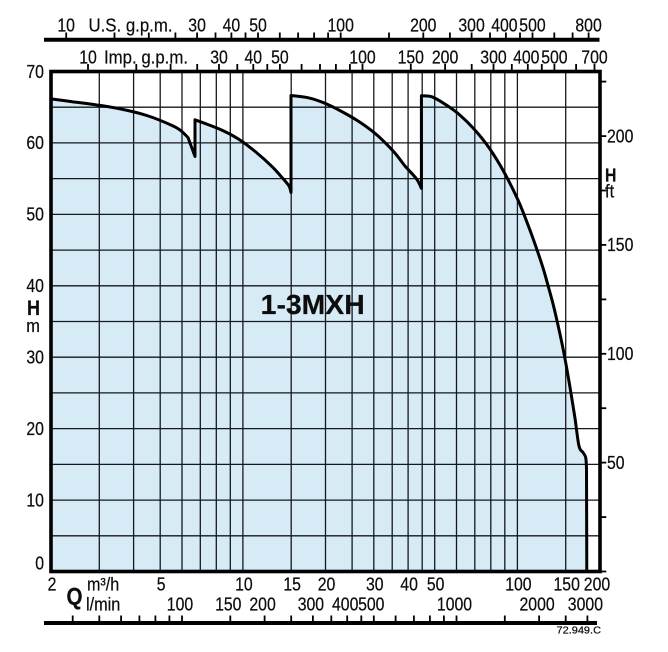 Image resolution: width=668 pixels, height=652 pixels. What do you see at coordinates (588, 25) in the screenshot?
I see `svg-text: 800` at bounding box center [588, 25].